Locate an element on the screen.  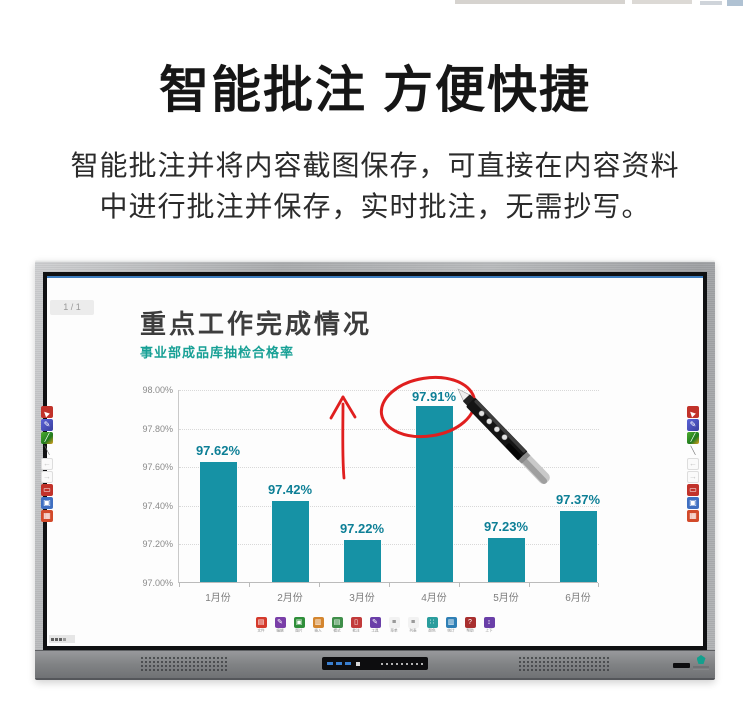
bar-3月份 is located at coordinates (362, 561).